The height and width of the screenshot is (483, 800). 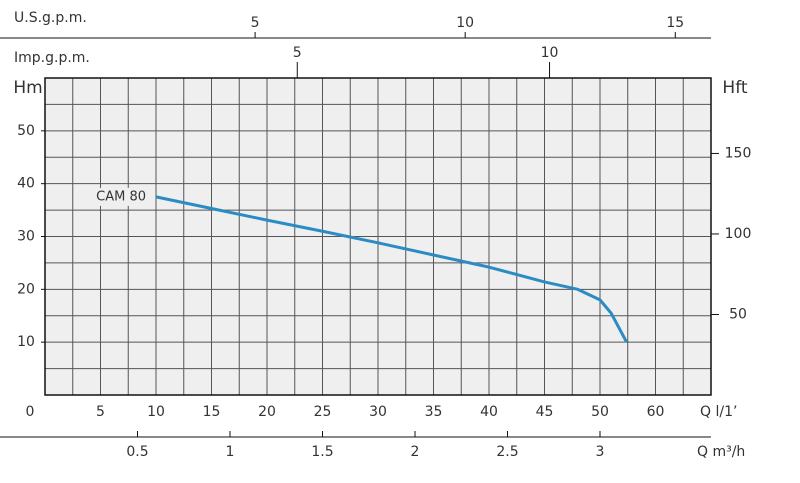 I want to click on series-label: CAM 80, so click(x=121, y=196).